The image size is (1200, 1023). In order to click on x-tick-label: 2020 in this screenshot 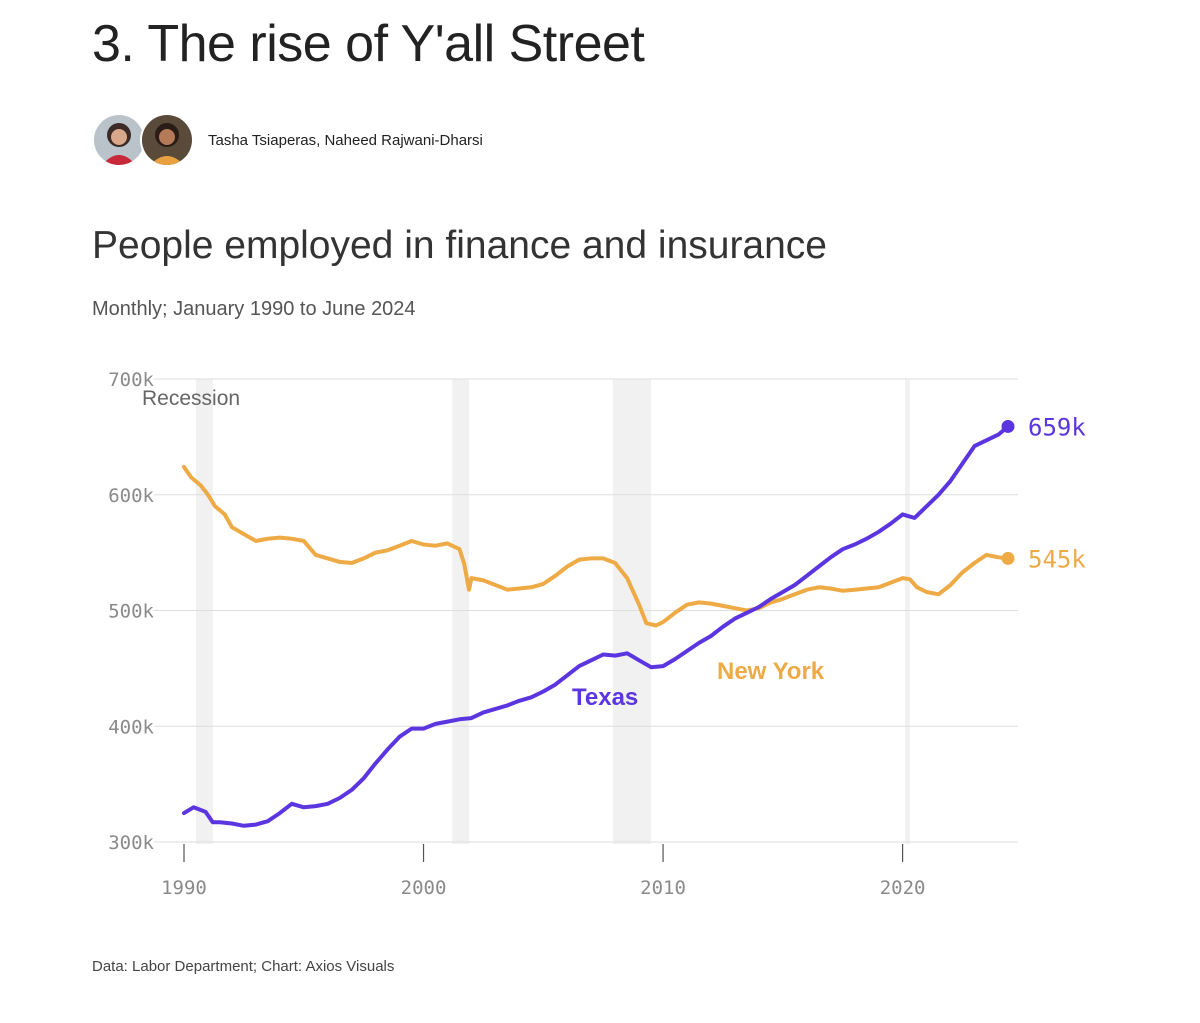, I will do `click(903, 888)`.